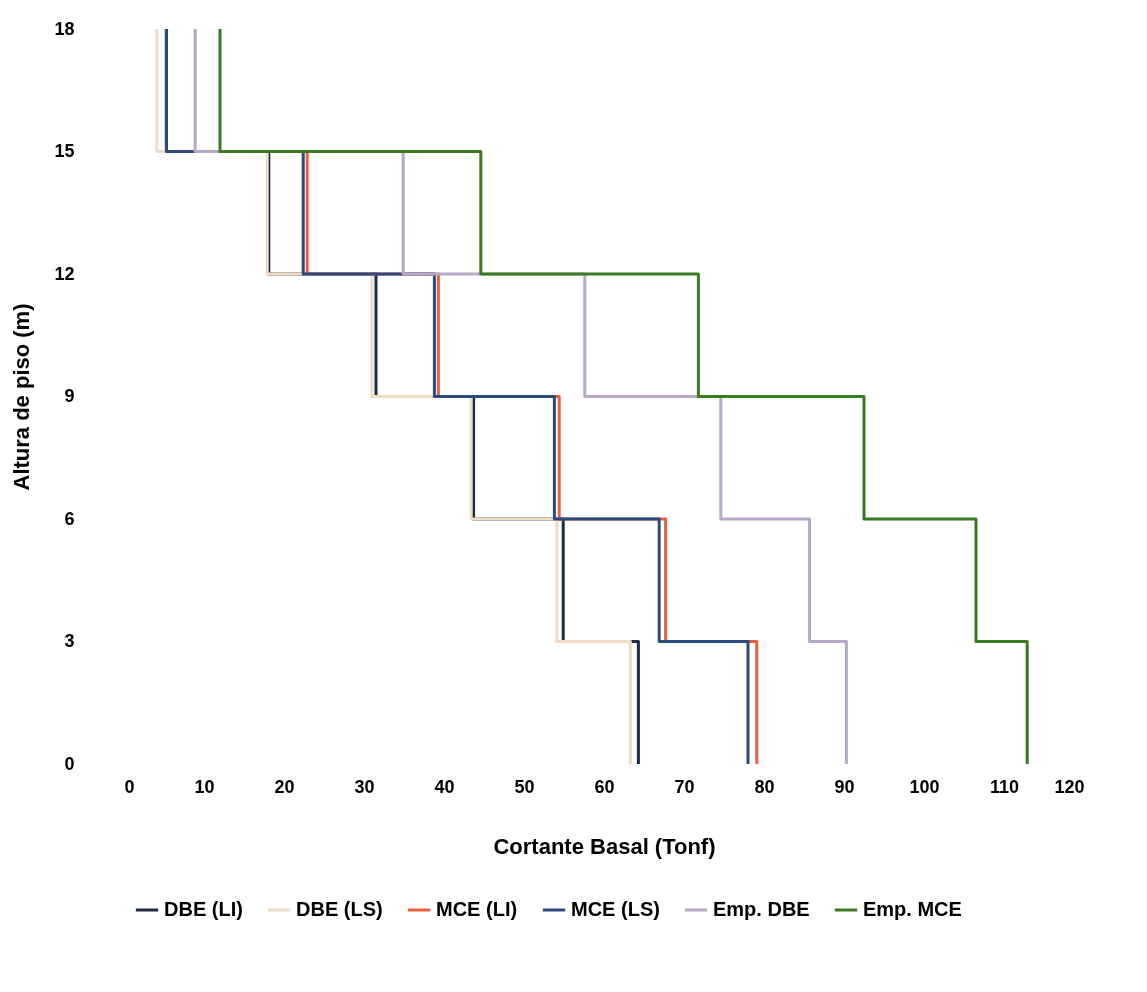 The height and width of the screenshot is (992, 1147). What do you see at coordinates (1004, 786) in the screenshot?
I see `x-tick-label: 110` at bounding box center [1004, 786].